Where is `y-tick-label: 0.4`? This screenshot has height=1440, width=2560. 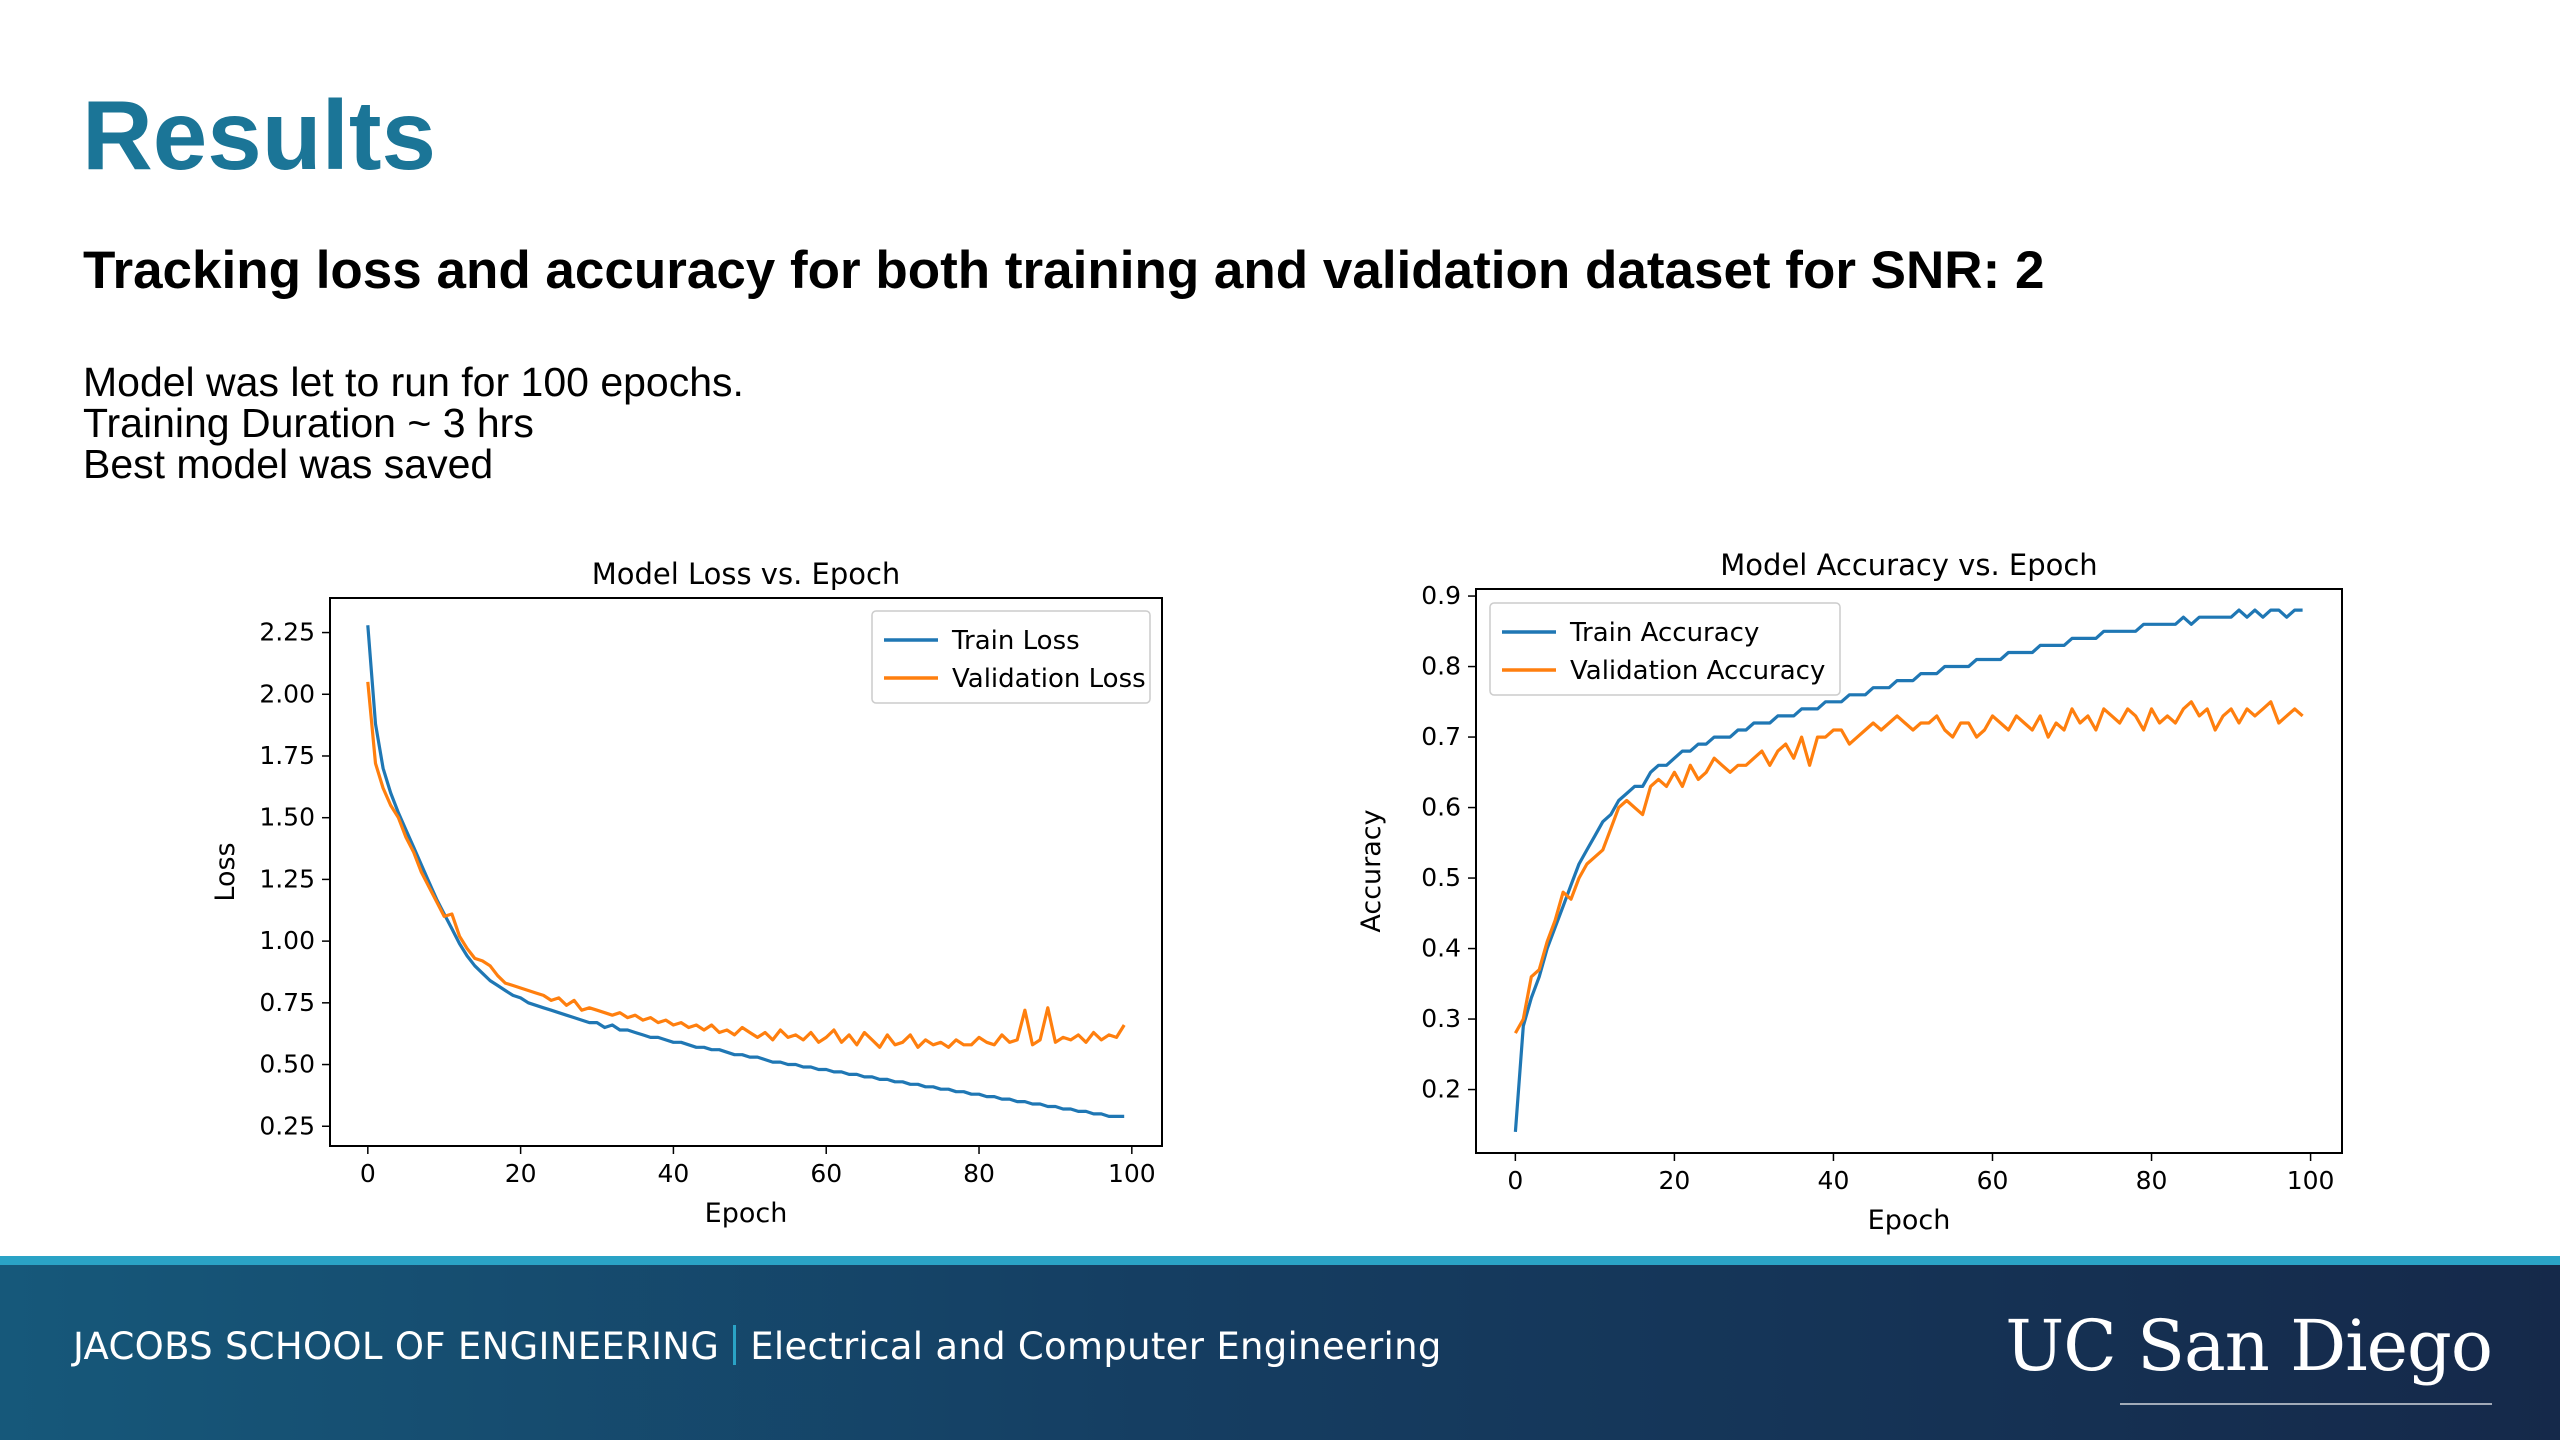 y-tick-label: 0.4 is located at coordinates (1441, 948).